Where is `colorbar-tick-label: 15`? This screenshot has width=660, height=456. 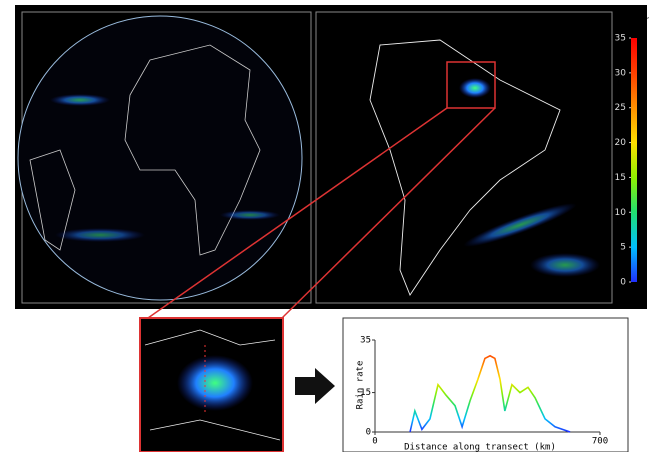 colorbar-tick-label: 15 is located at coordinates (620, 178).